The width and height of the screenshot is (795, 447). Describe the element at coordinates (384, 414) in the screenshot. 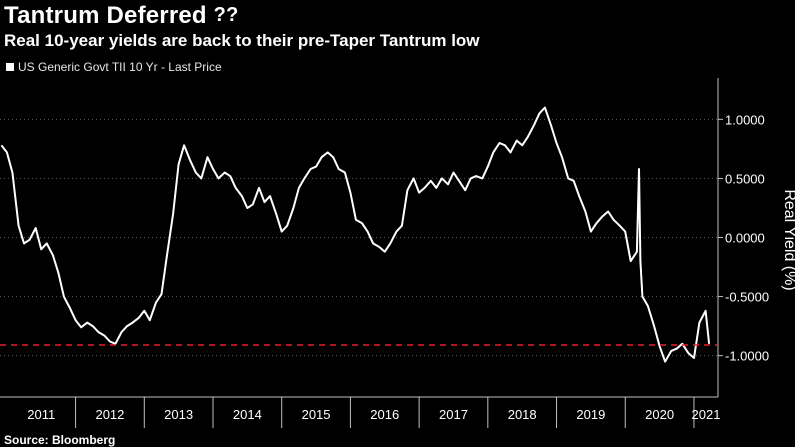

I see `x-tick-label: 2016` at that location.